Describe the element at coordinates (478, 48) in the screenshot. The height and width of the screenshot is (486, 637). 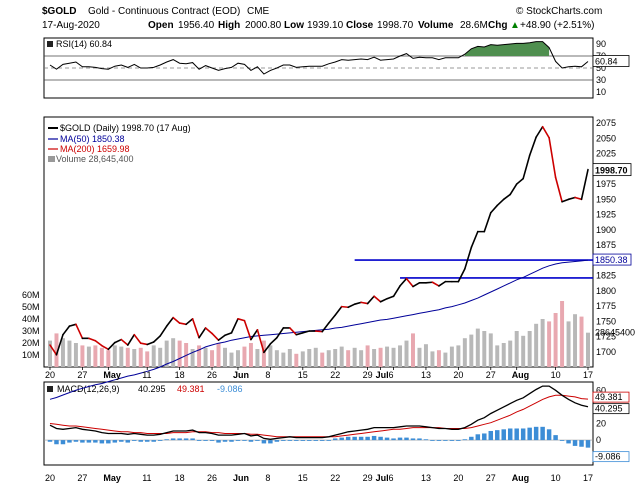
I see `rsi-overbought-fill` at that location.